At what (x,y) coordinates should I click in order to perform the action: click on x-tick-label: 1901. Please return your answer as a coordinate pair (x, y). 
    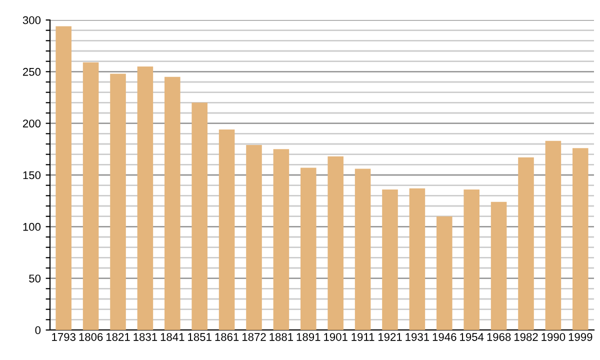
    Looking at the image, I should click on (336, 337).